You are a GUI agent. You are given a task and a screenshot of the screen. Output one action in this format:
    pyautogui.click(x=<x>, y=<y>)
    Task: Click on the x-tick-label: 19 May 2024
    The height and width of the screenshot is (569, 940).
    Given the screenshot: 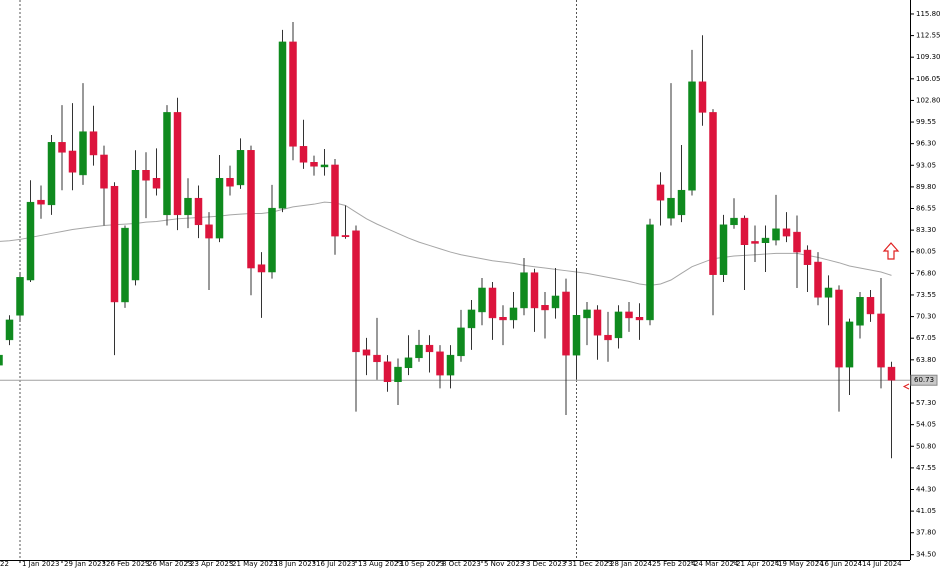 What is the action you would take?
    pyautogui.click(x=801, y=564)
    